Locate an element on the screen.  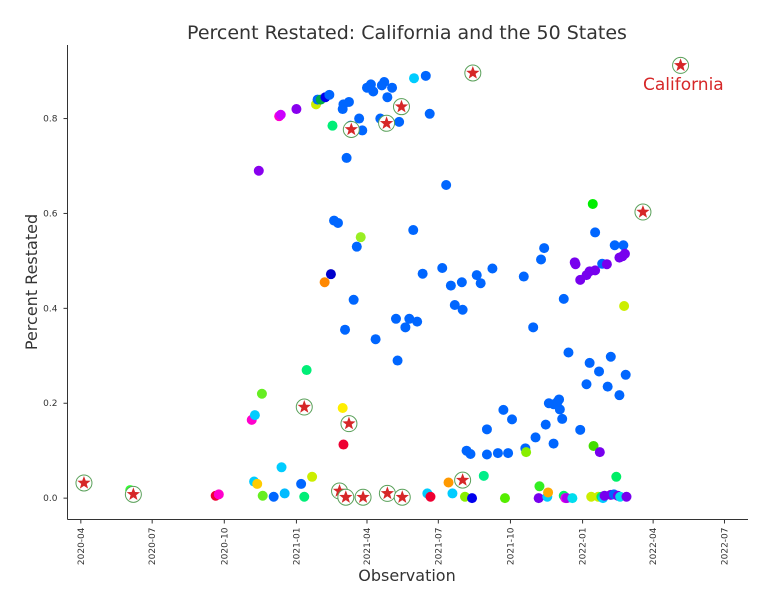
y-tick-label: 0.8 is located at coordinates (50, 120).